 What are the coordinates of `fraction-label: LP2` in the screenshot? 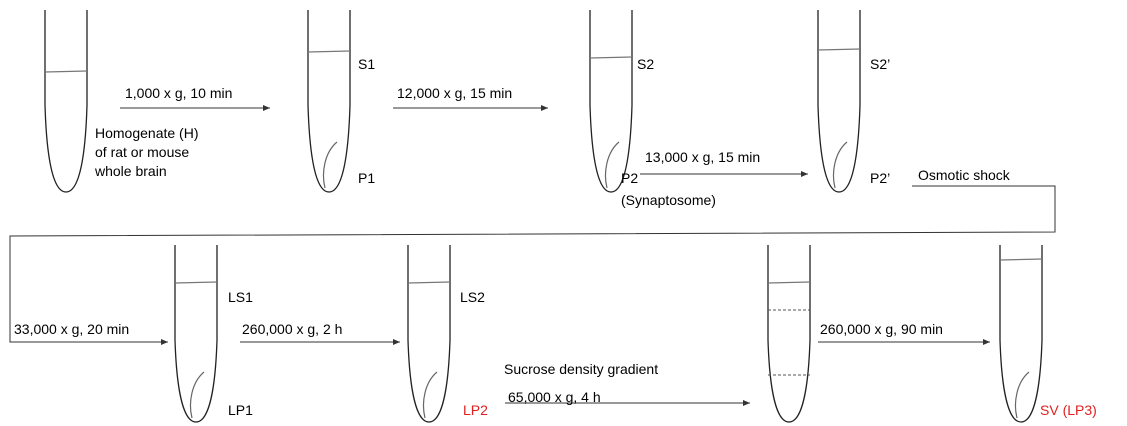 It's located at (475, 410).